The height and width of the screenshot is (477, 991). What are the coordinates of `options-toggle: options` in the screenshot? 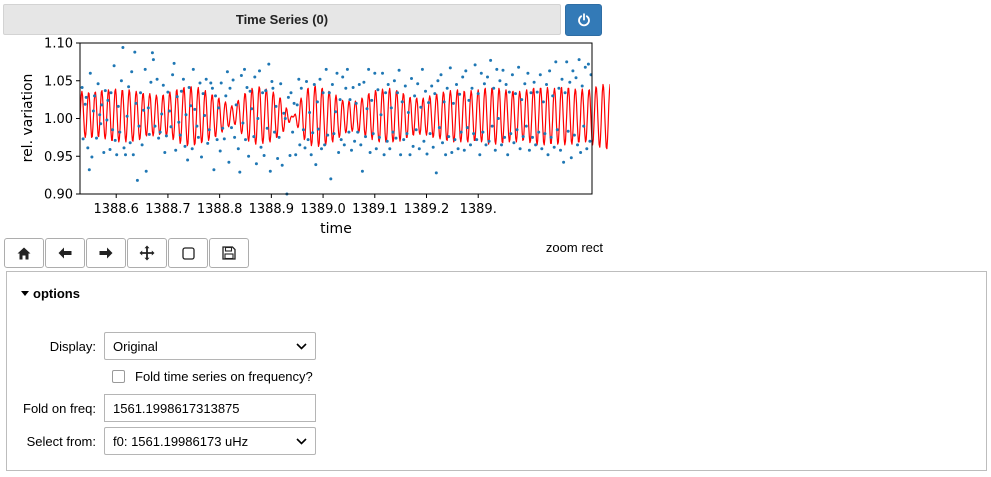 It's located at (50, 293).